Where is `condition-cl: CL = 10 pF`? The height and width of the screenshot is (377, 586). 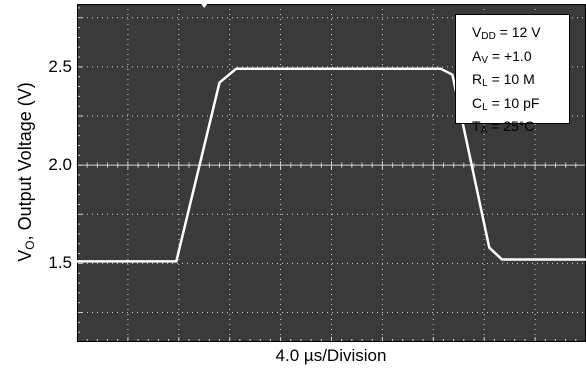 condition-cl: CL = 10 pF is located at coordinates (520, 106).